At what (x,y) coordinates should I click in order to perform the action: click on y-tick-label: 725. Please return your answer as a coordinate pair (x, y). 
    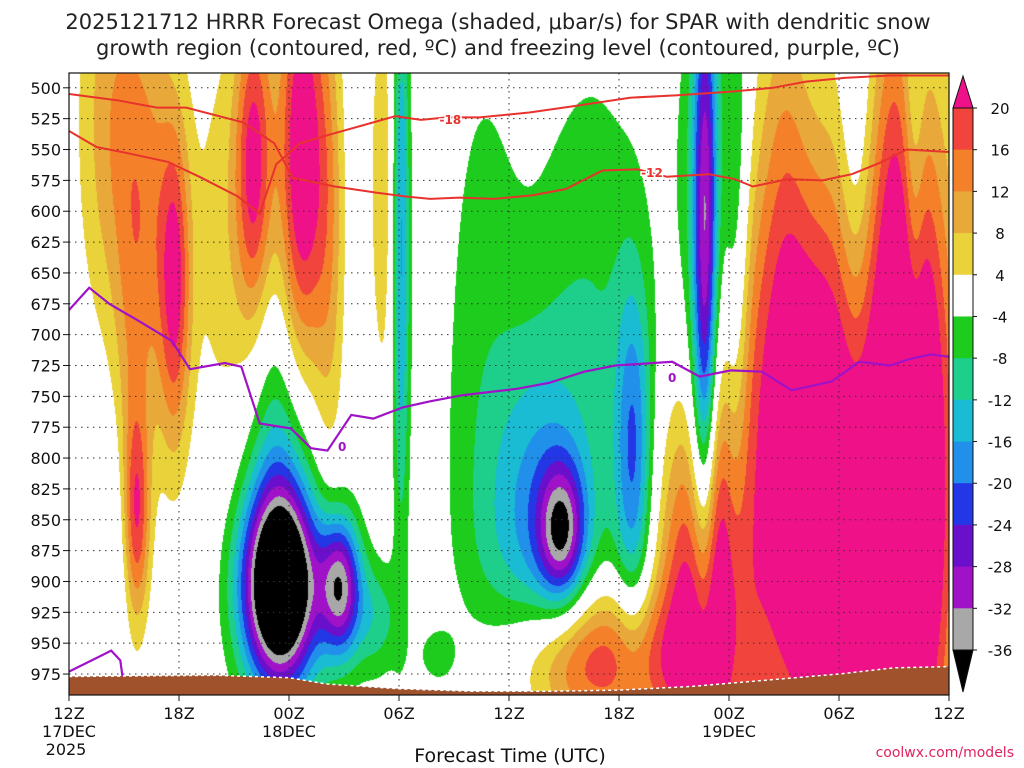
    Looking at the image, I should click on (45, 365).